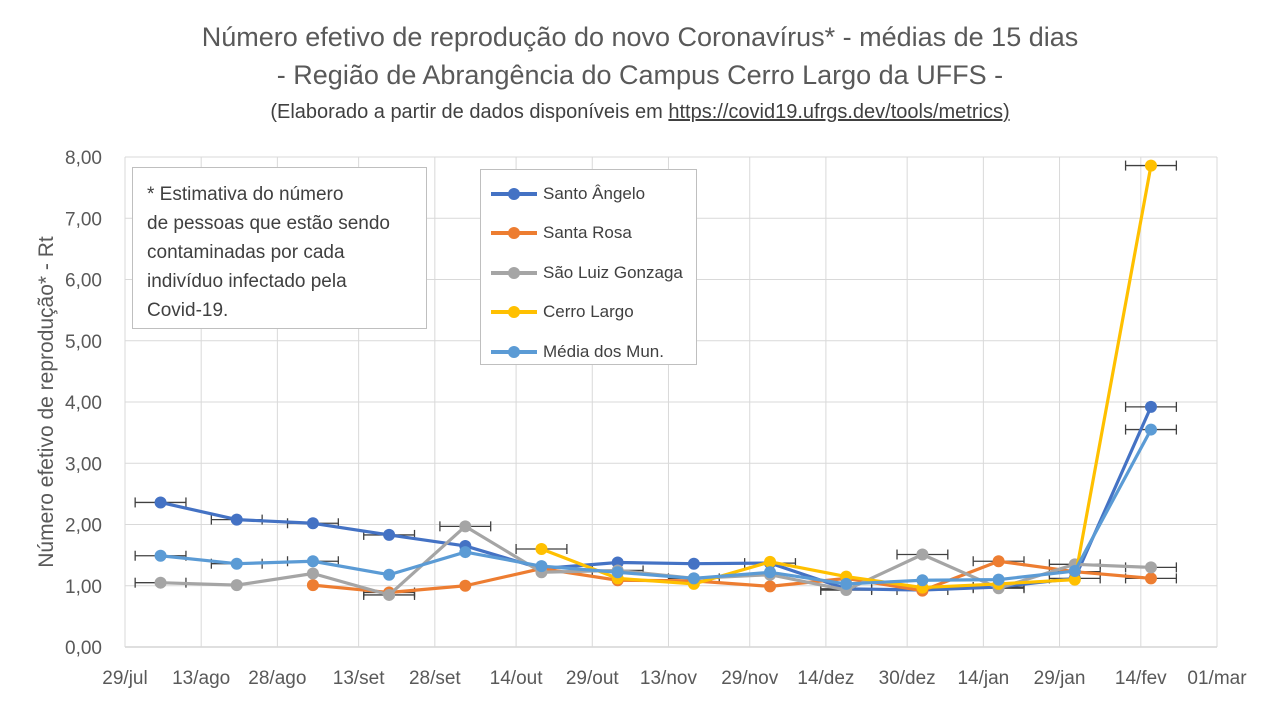  What do you see at coordinates (732, 577) in the screenshot?
I see `series-line` at bounding box center [732, 577].